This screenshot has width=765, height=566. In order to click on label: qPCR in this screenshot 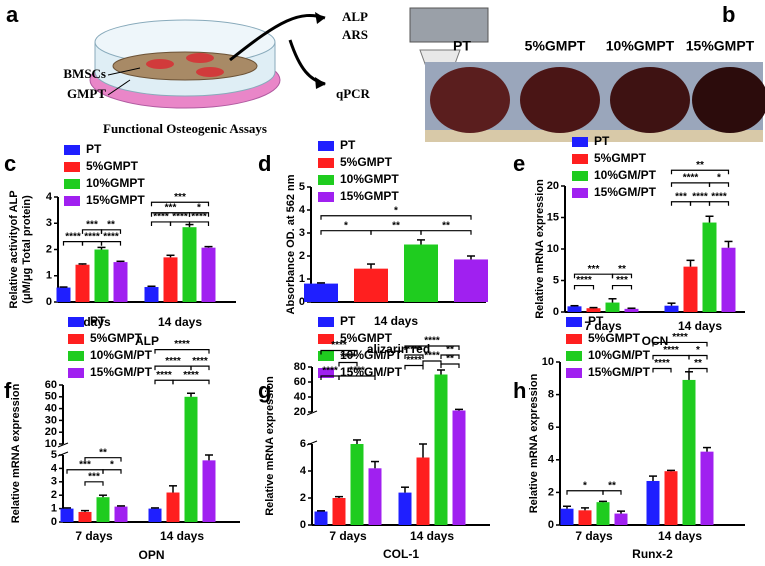, I will do `click(353, 93)`.